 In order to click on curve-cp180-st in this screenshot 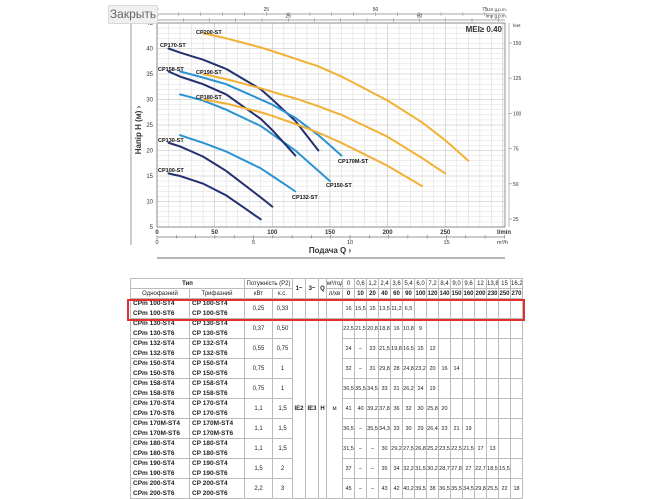, I will do `click(313, 143)`.